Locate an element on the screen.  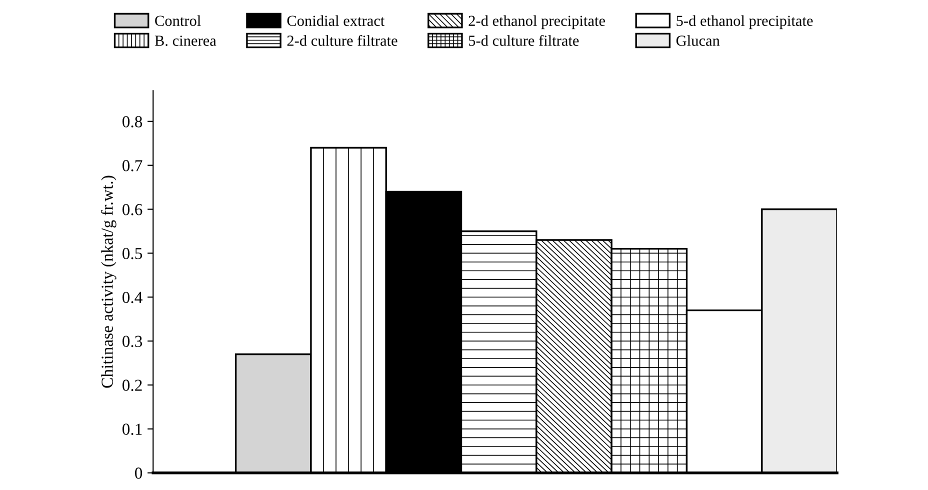
legend-label: 5-d culture filtrate is located at coordinates (523, 40).